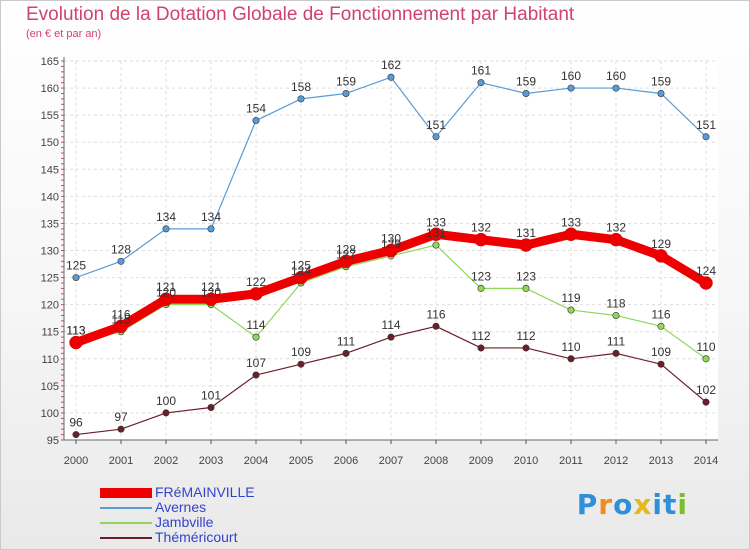  Describe the element at coordinates (50, 224) in the screenshot. I see `y-tick-label: 135` at that location.